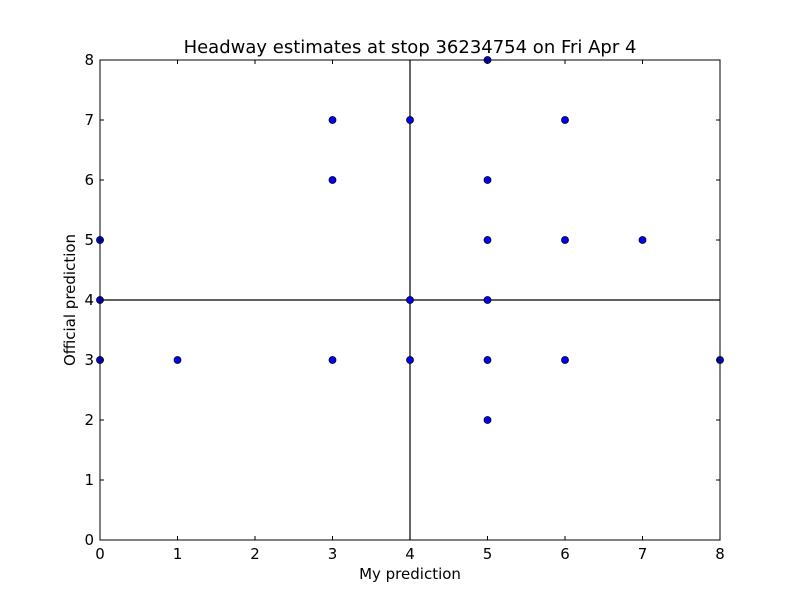  Describe the element at coordinates (70, 300) in the screenshot. I see `y-axis-label: Official prediction` at that location.